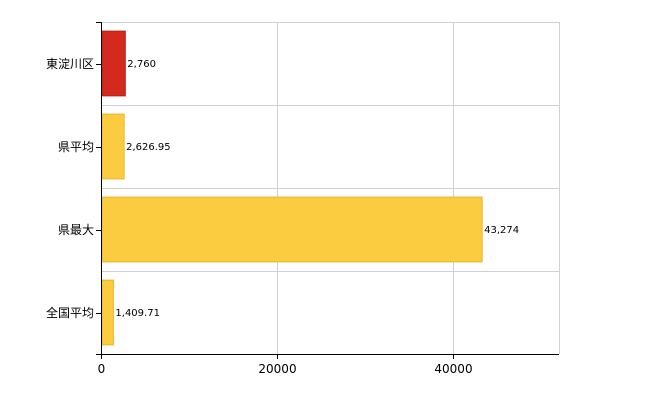 The width and height of the screenshot is (650, 400). I want to click on data-label: 43,274, so click(501, 230).